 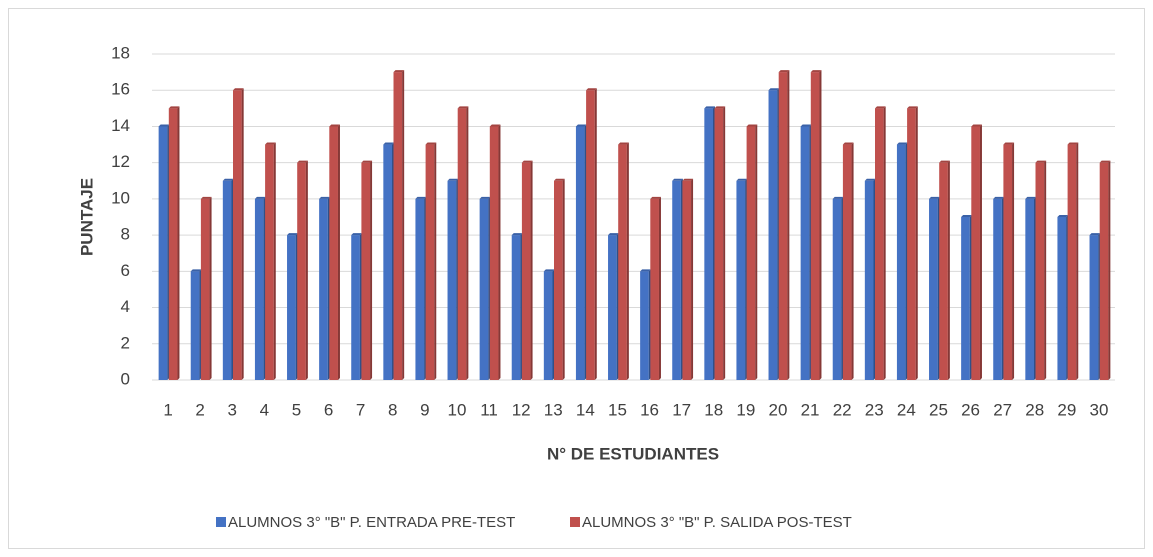 What do you see at coordinates (264, 409) in the screenshot?
I see `x-tick-label: 4` at bounding box center [264, 409].